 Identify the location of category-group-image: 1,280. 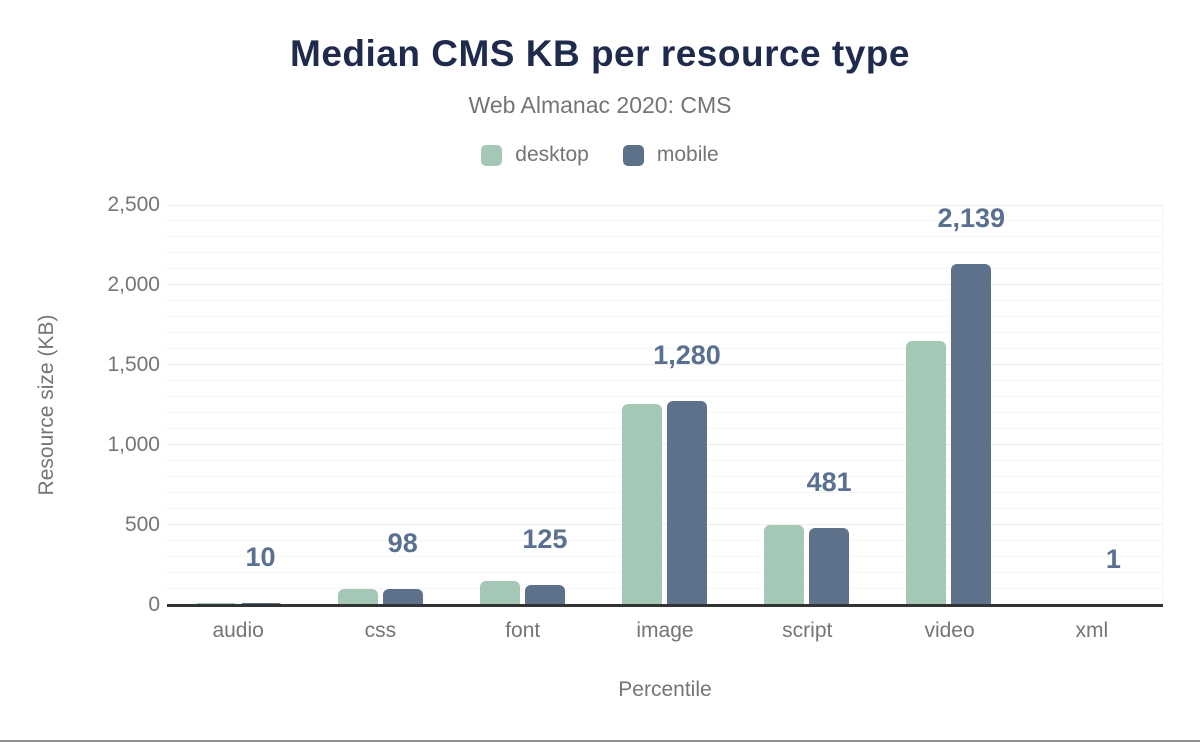
(664, 405).